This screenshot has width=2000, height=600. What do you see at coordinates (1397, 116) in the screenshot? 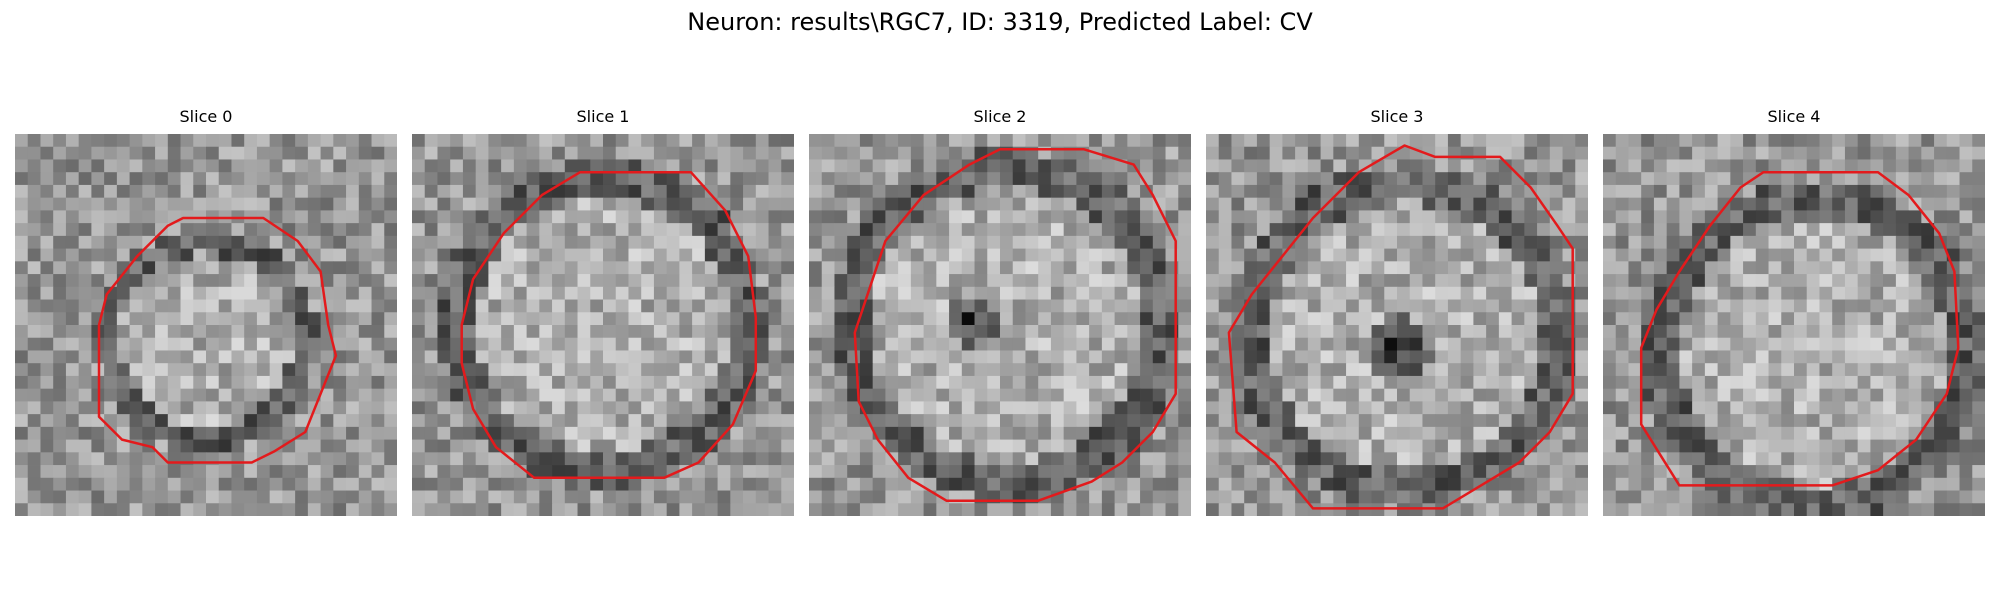
I see `slice-title: Slice 3` at bounding box center [1397, 116].